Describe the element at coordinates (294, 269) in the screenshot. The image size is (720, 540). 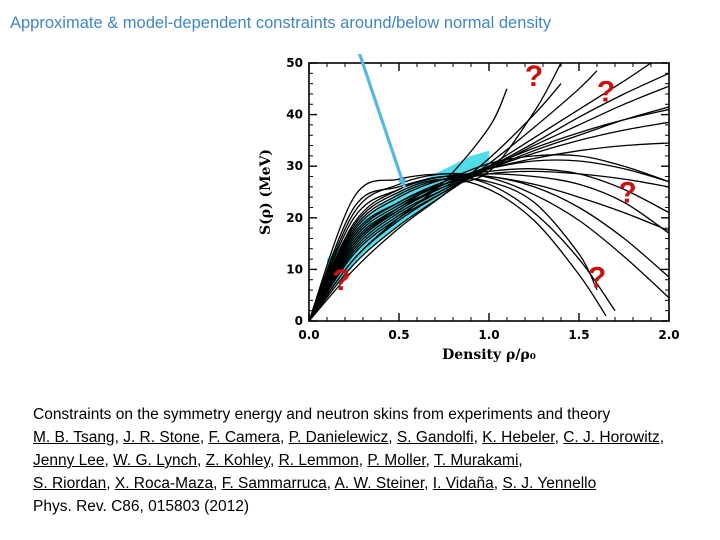
I see `y-tick-label: 10` at that location.